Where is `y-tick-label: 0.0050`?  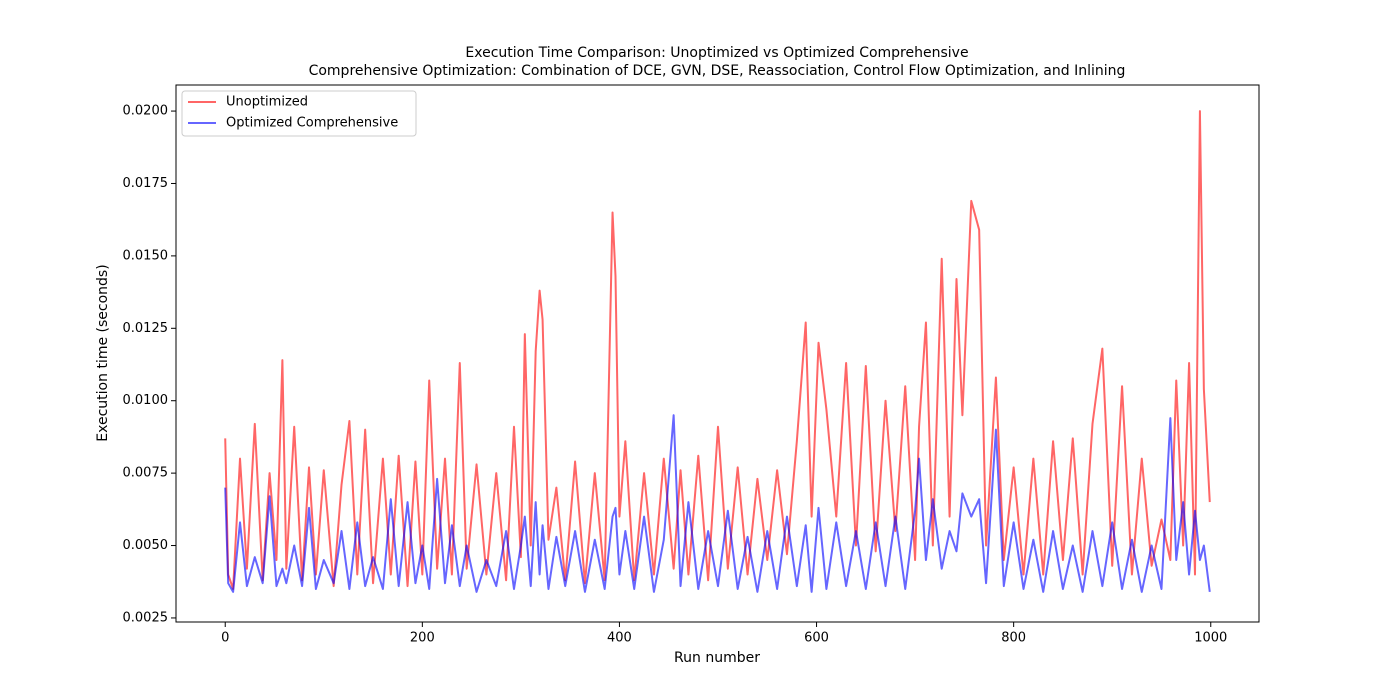 y-tick-label: 0.0050 is located at coordinates (146, 545).